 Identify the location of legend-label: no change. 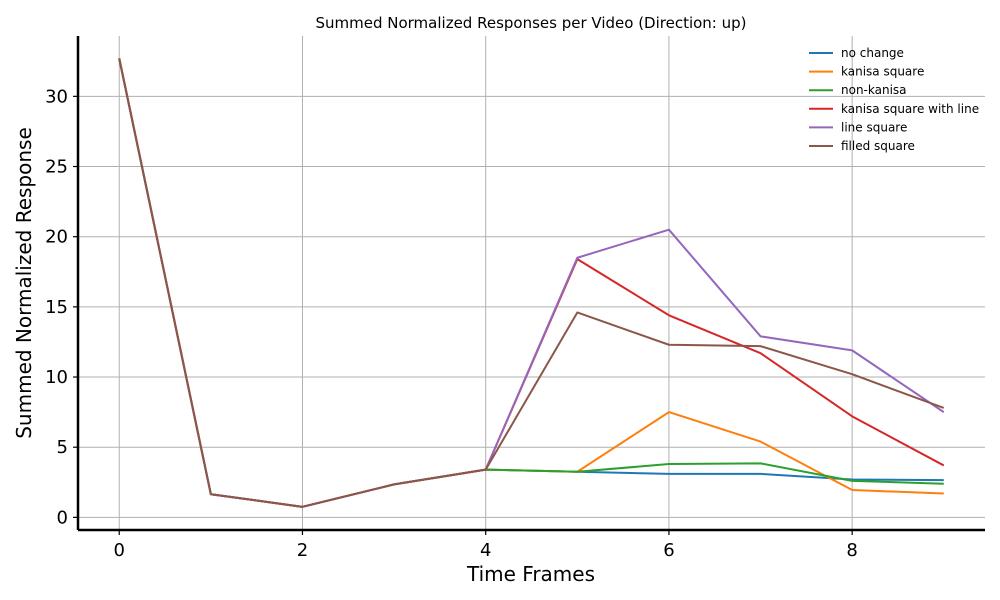
(872, 53).